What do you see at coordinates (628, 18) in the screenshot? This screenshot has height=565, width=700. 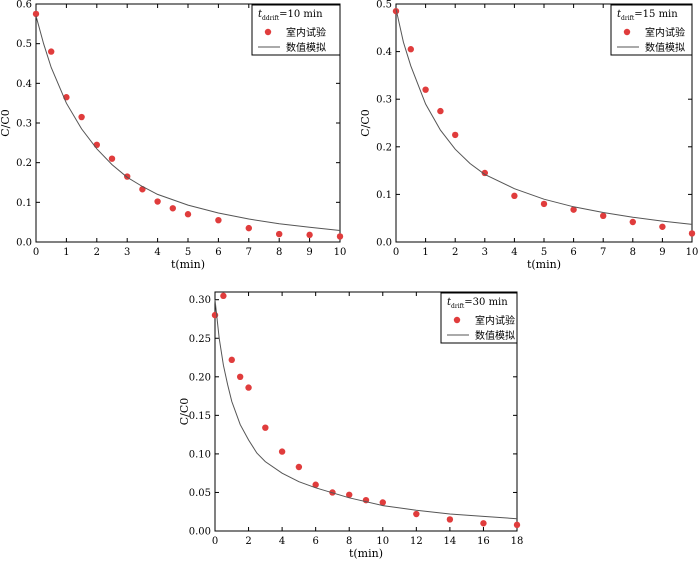 I see `legend-title-sub: drift` at bounding box center [628, 18].